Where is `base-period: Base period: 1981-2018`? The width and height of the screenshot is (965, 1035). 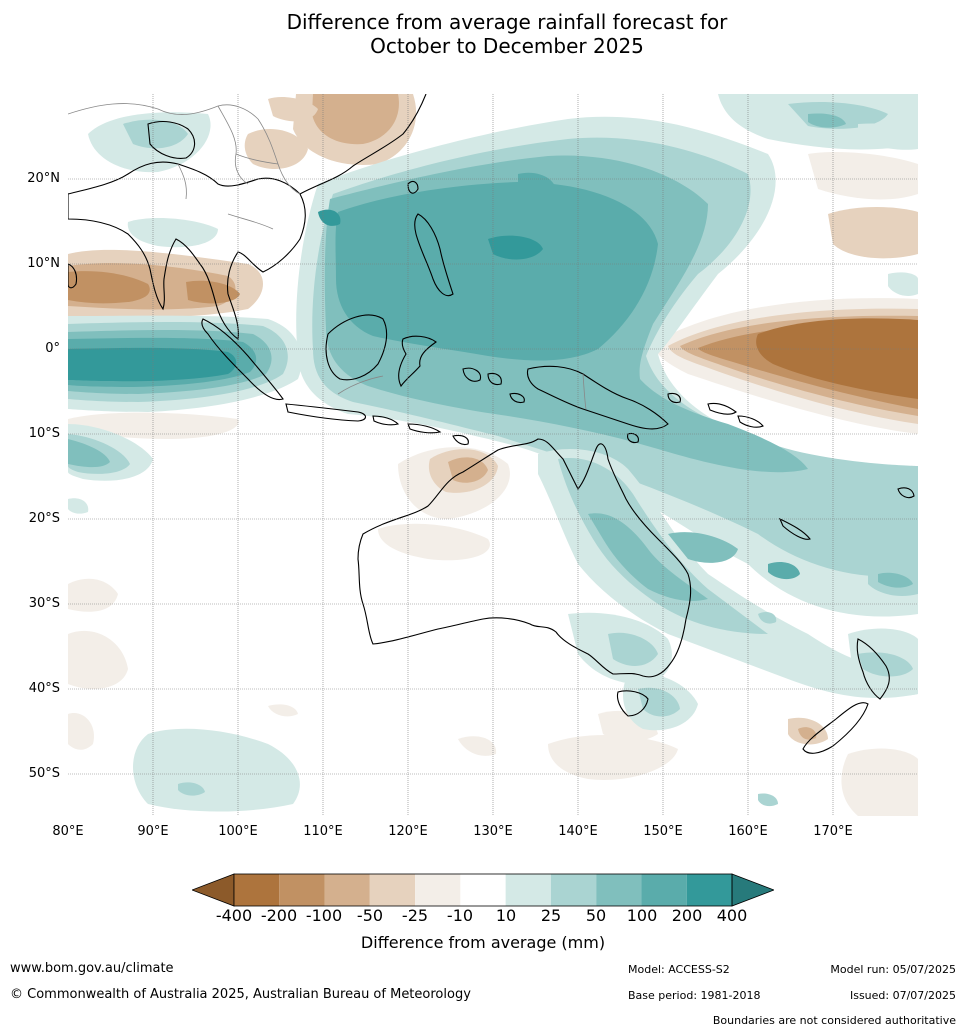 base-period: Base period: 1981-2018 is located at coordinates (694, 995).